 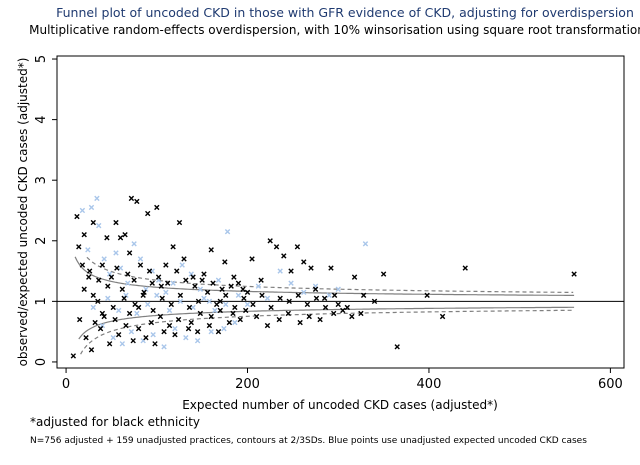 What do you see at coordinates (45, 210) in the screenshot?
I see `y-axis: 0 1 2 3 4 5` at bounding box center [45, 210].